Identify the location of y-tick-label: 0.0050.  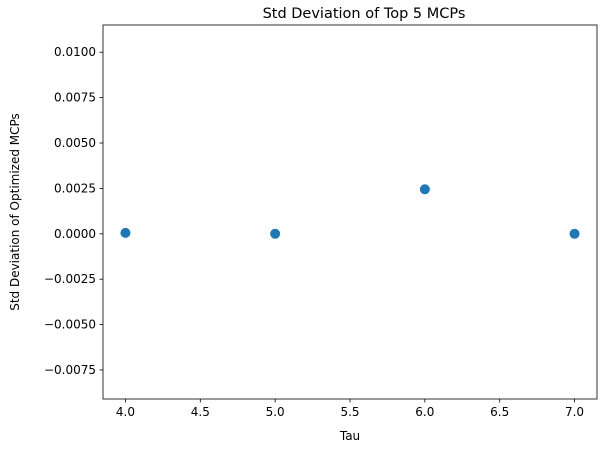
(75, 143).